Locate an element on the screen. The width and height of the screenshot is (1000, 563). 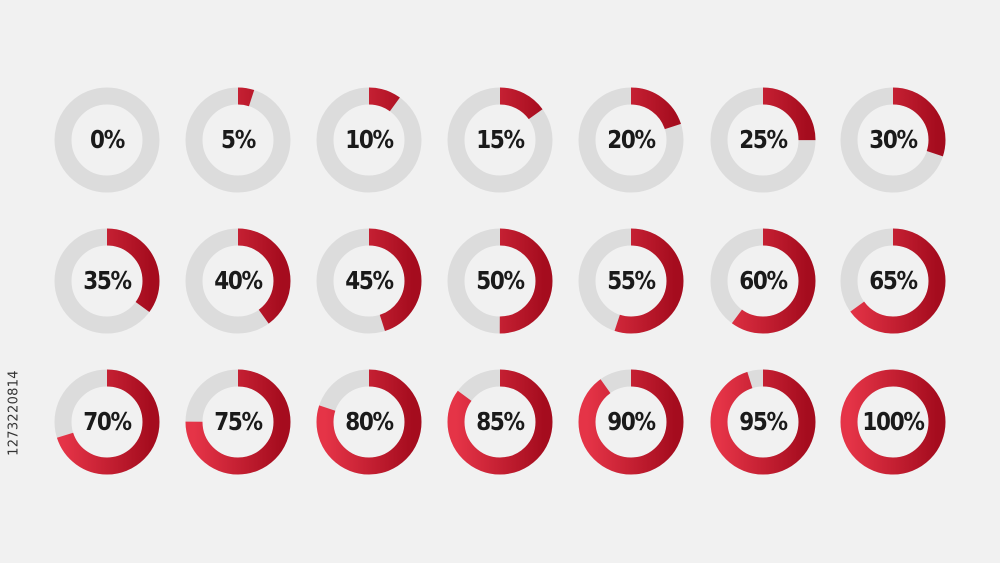
donut-60-percent: 60% is located at coordinates (763, 281).